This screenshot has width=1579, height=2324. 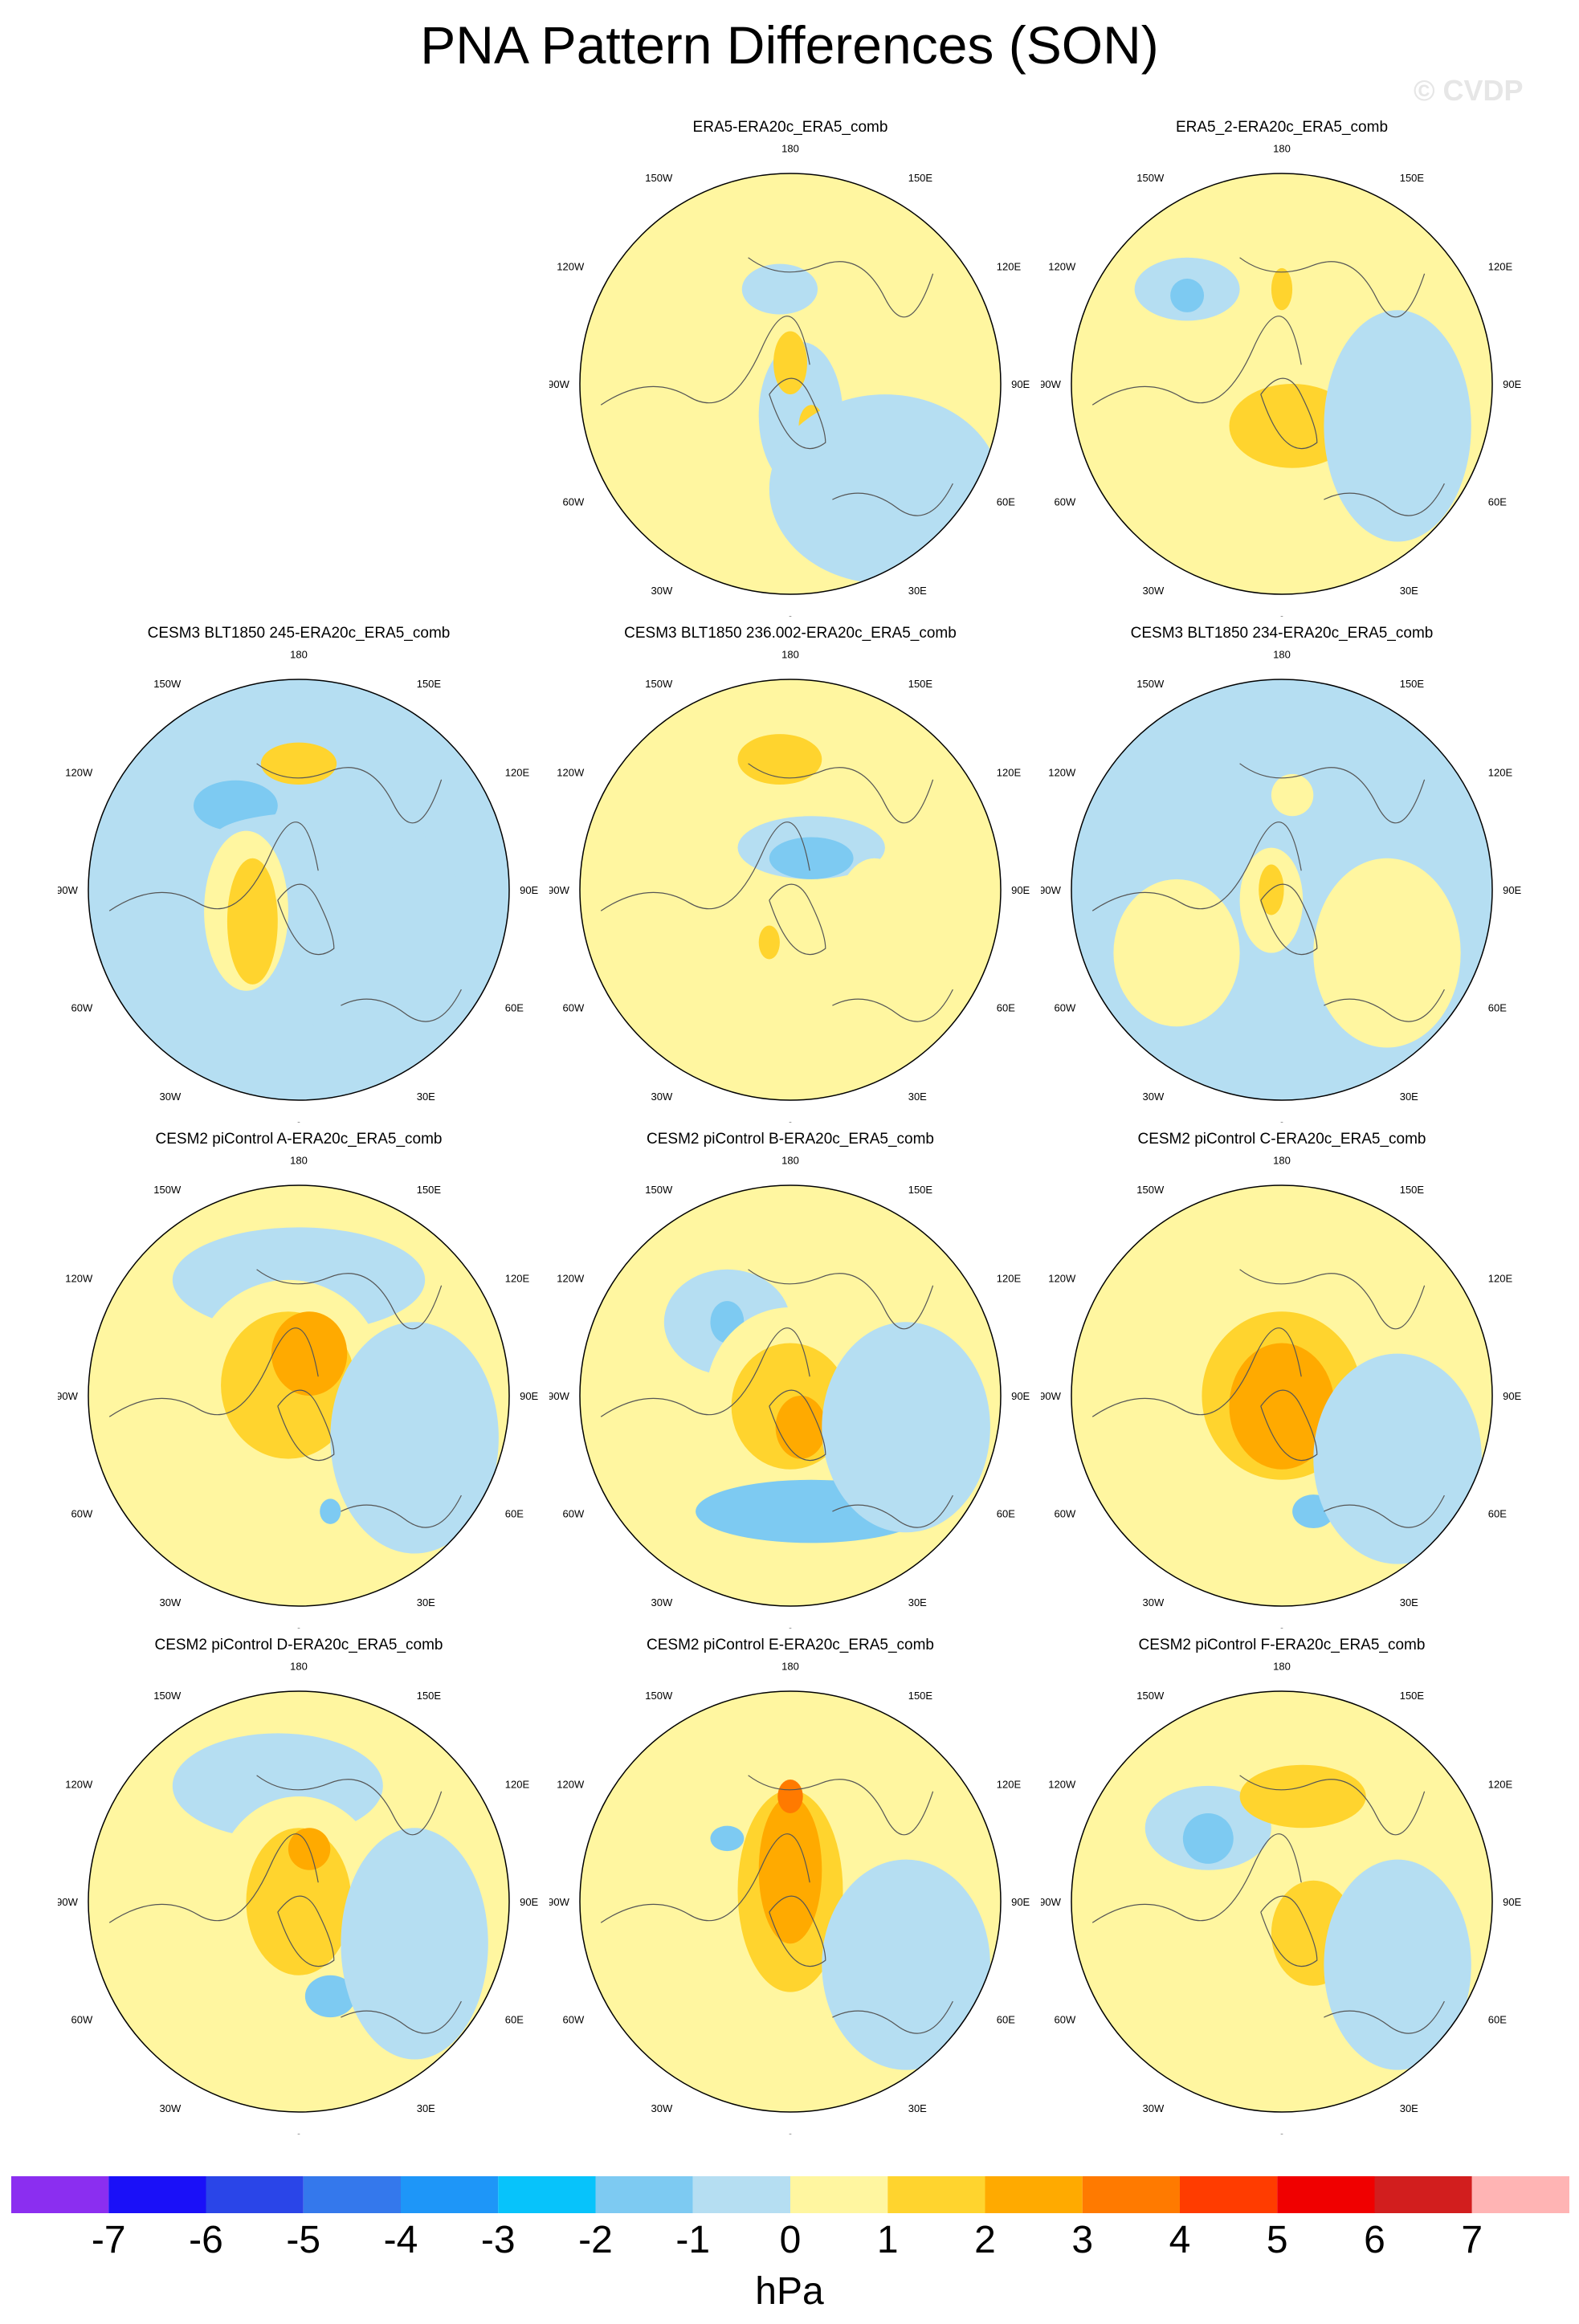 I want to click on colorbar-tick-label: -6, so click(x=206, y=2240).